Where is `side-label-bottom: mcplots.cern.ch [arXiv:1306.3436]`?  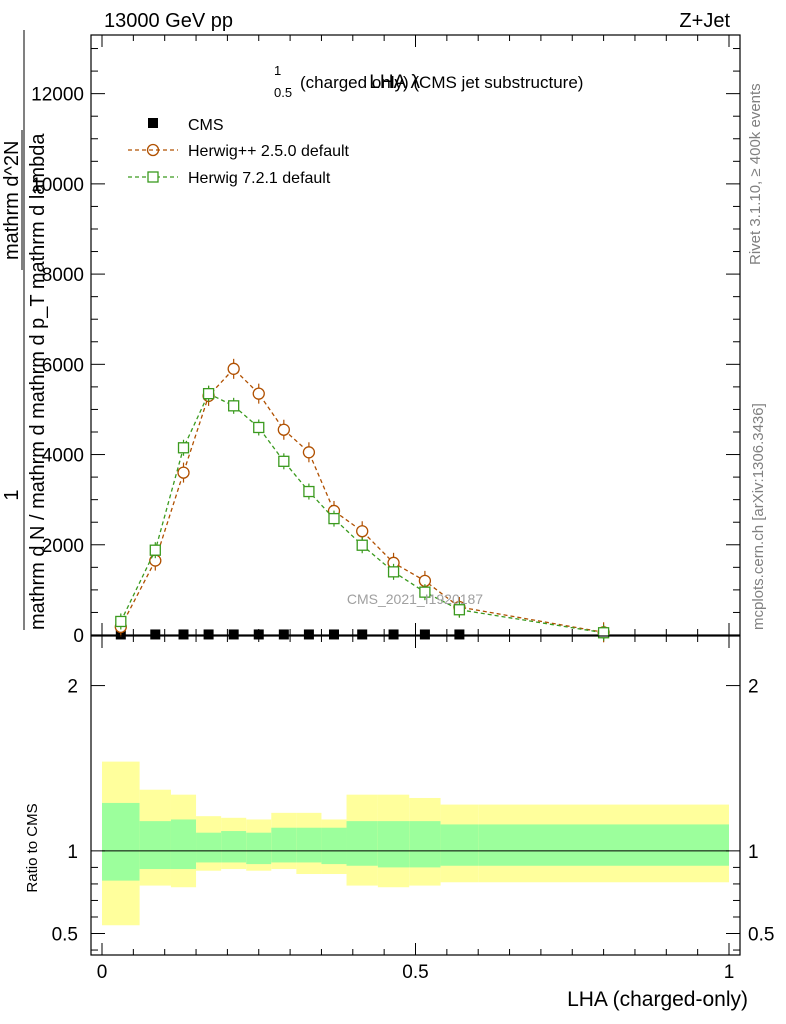 side-label-bottom: mcplots.cern.ch [arXiv:1306.3436] is located at coordinates (758, 516).